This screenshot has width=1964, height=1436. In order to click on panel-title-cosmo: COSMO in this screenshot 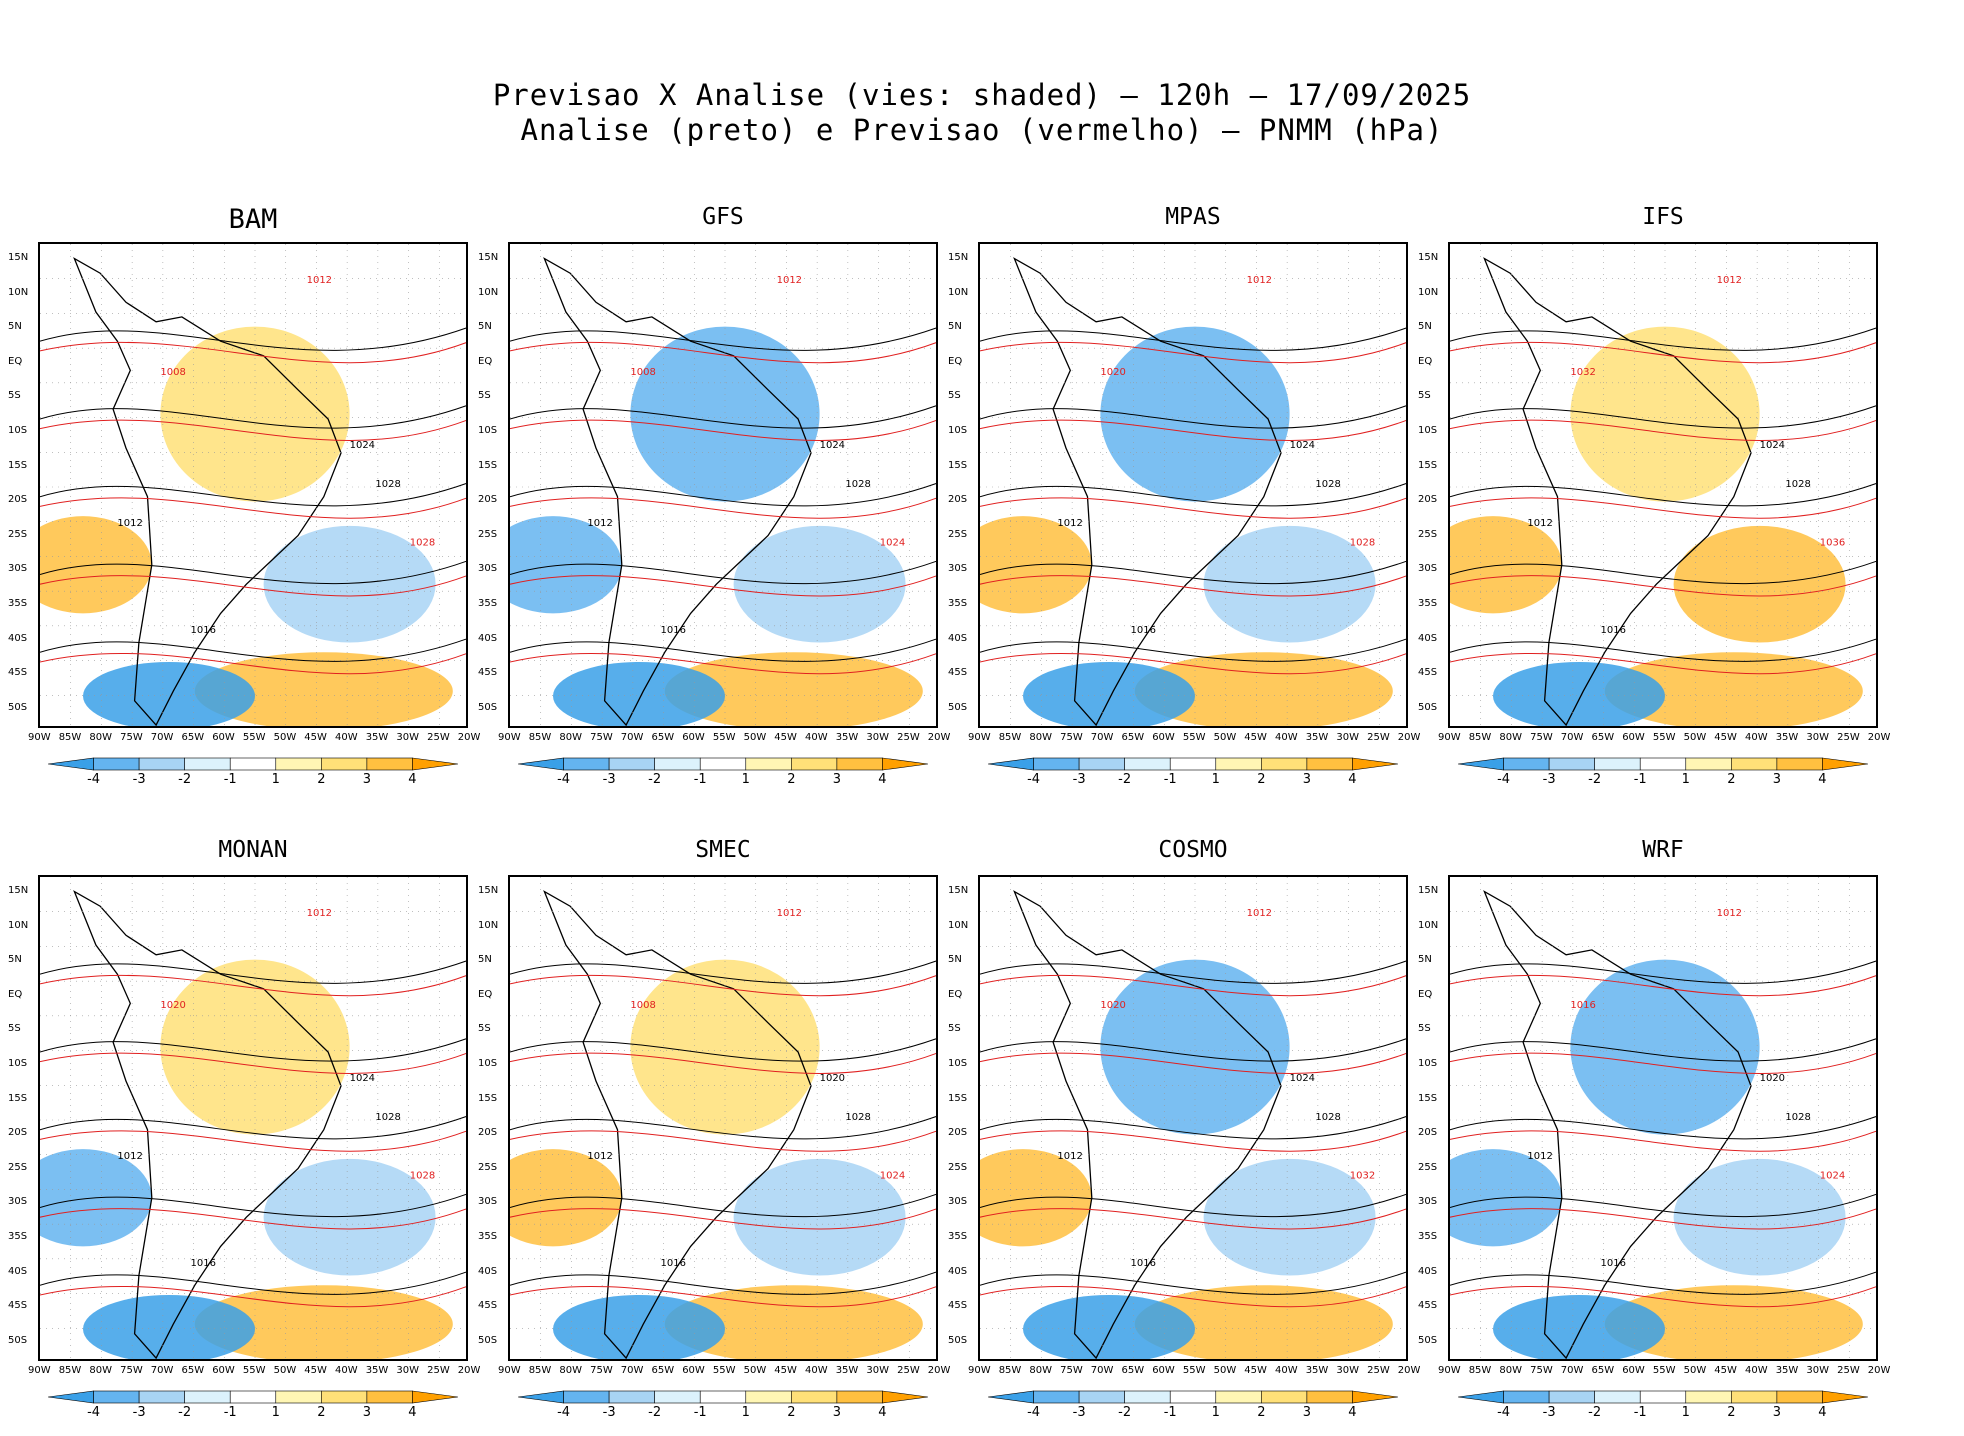, I will do `click(1193, 850)`.